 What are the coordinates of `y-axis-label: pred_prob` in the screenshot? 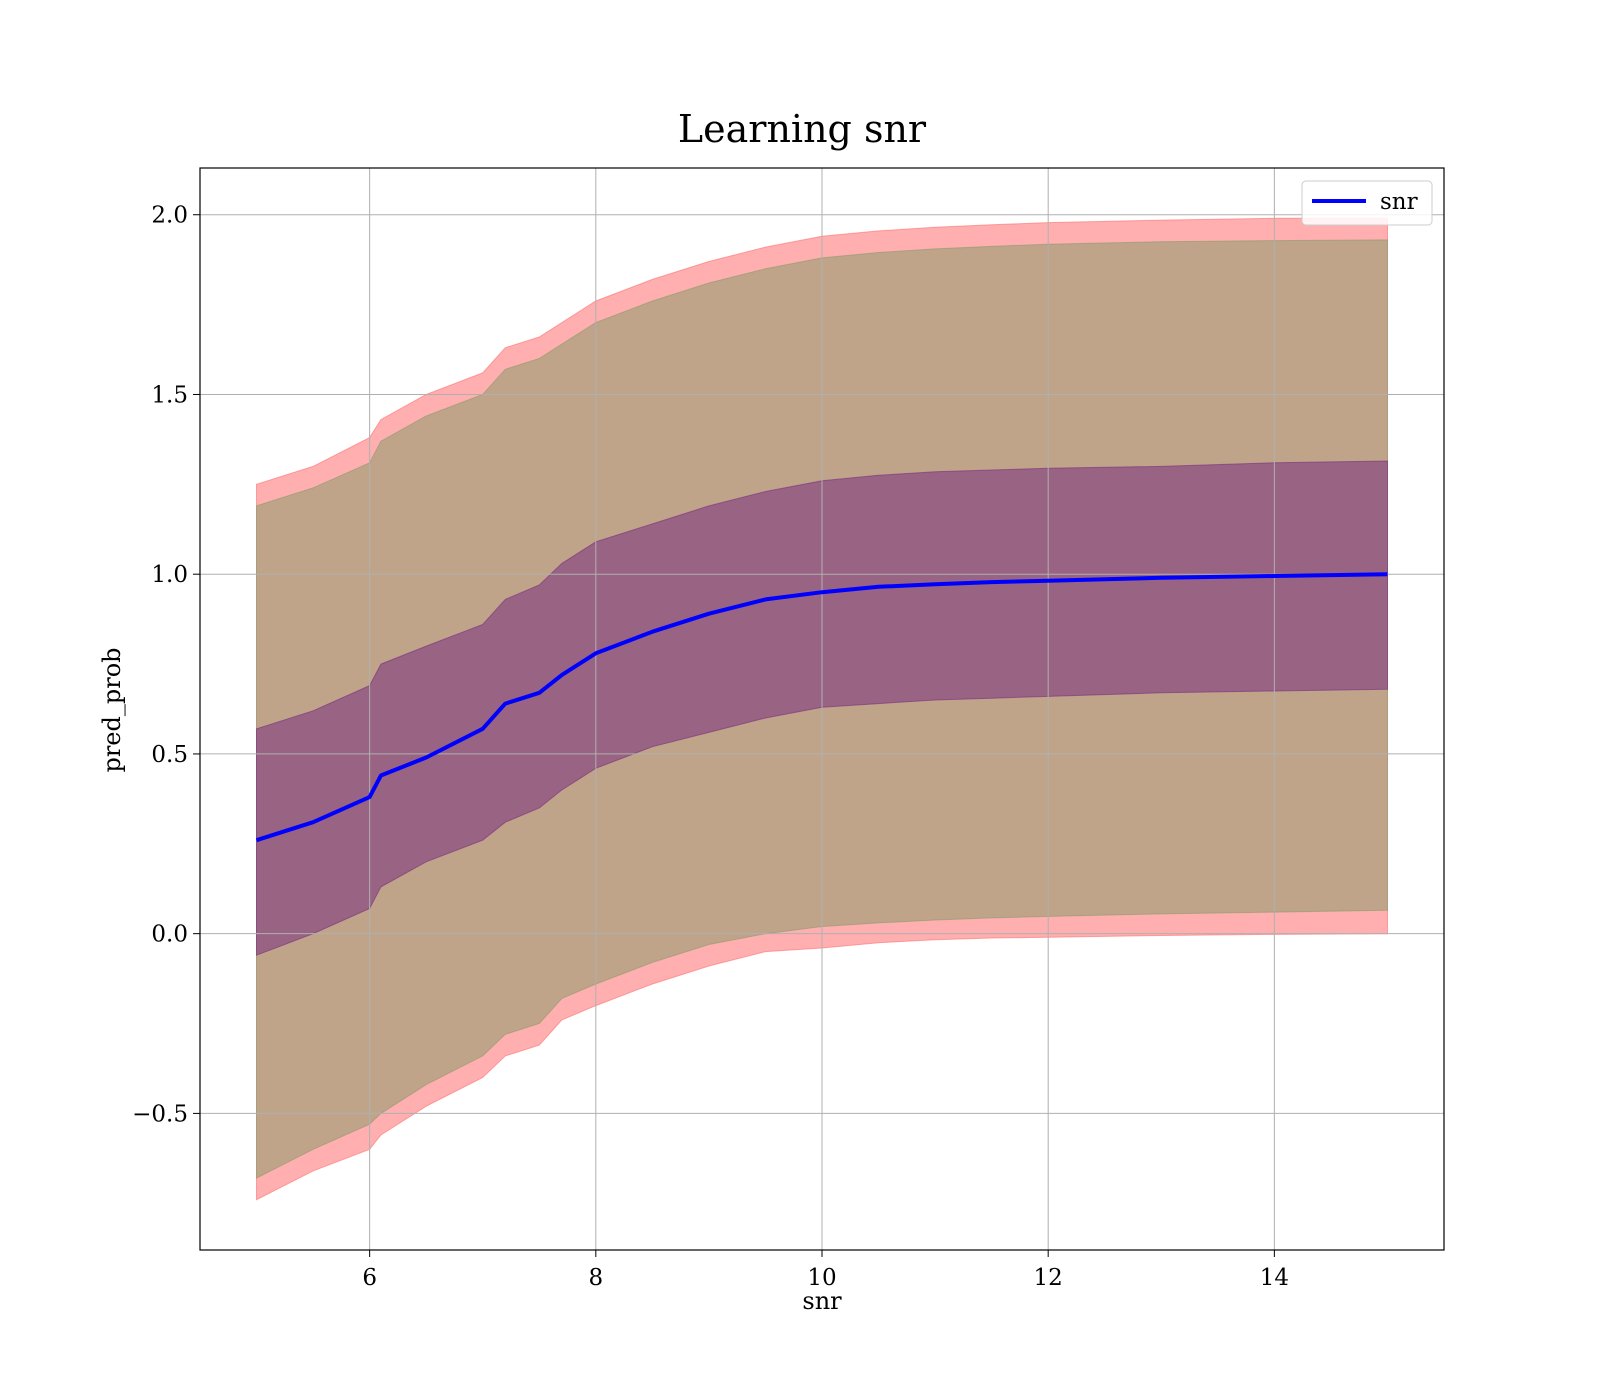 It's located at (112, 709).